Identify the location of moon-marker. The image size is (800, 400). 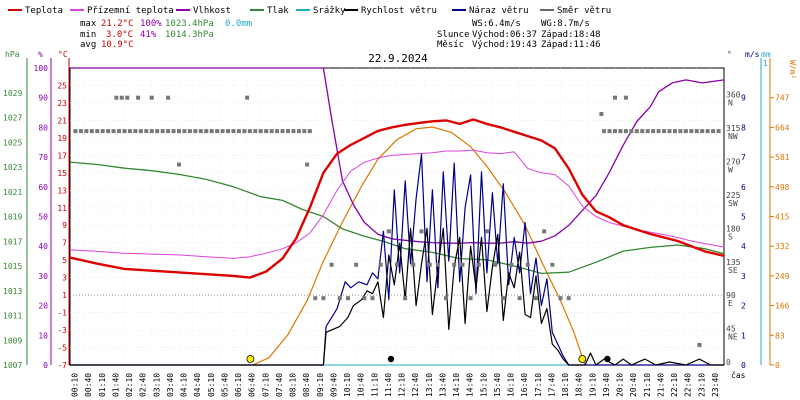
(391, 359).